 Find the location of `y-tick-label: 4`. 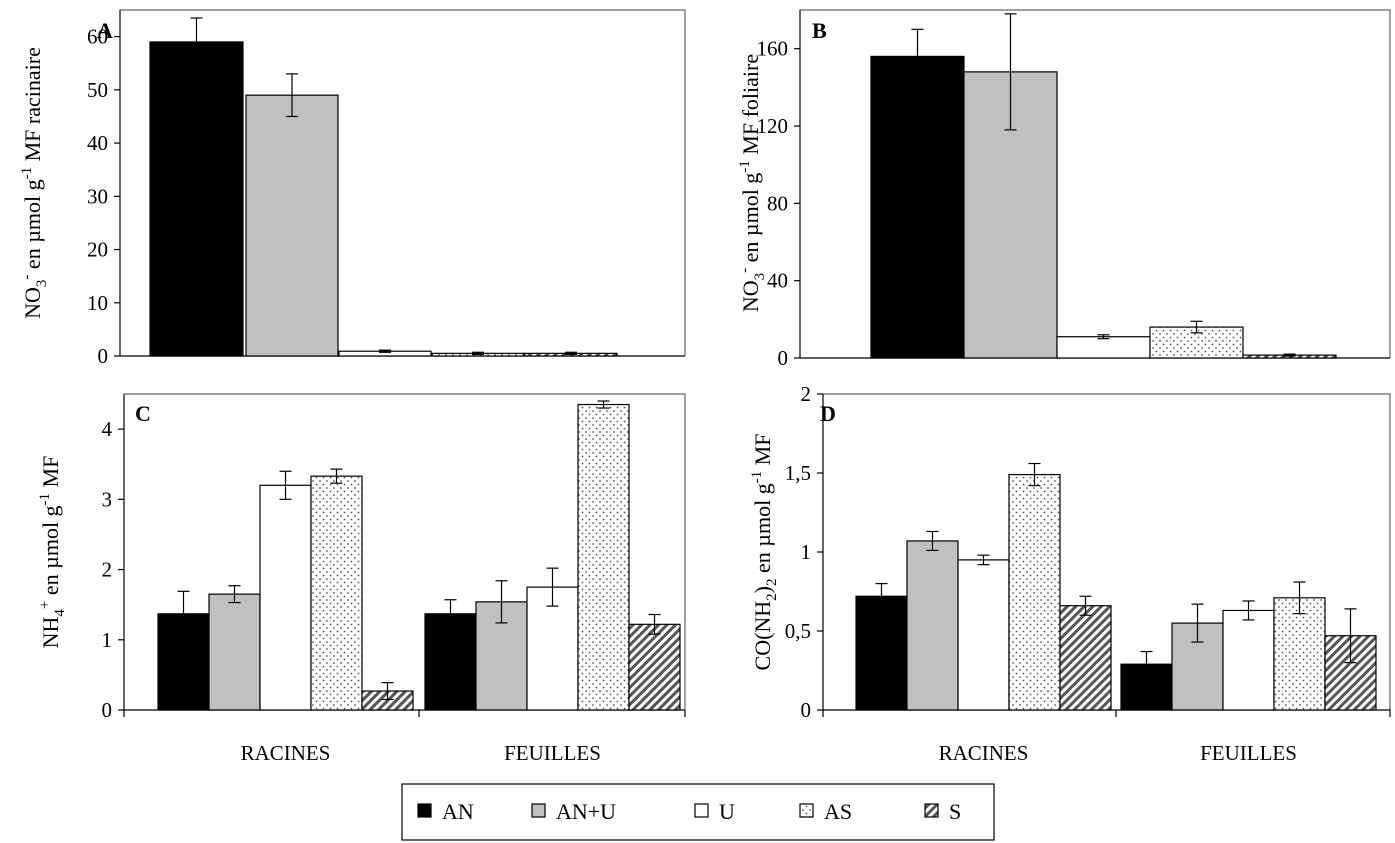

y-tick-label: 4 is located at coordinates (107, 429).